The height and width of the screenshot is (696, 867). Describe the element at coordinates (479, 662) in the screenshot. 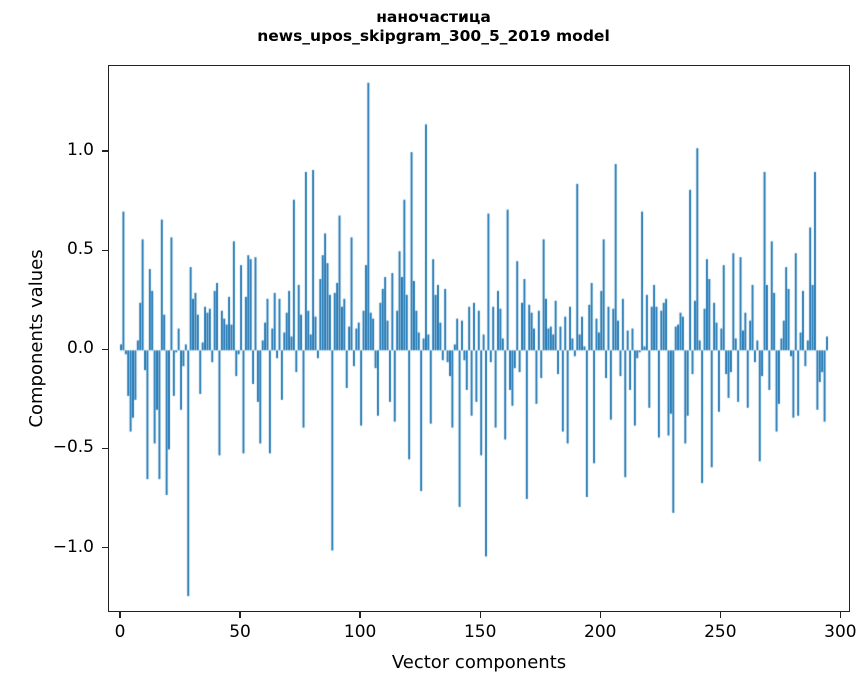

I see `x-axis-label: Vector components` at that location.